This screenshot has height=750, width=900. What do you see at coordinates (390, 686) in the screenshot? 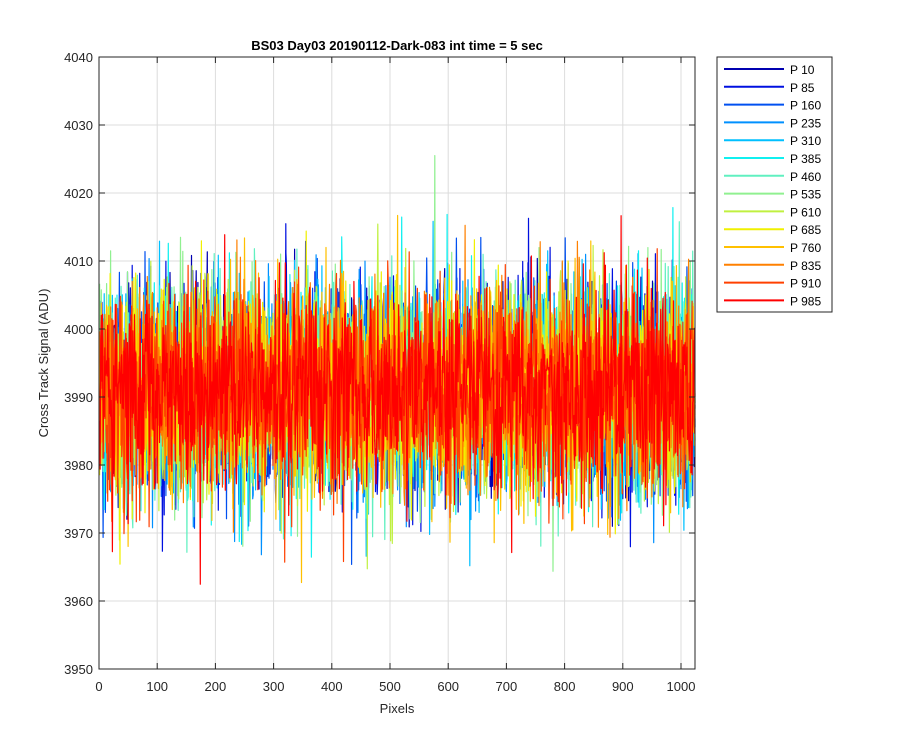
I see `x-tick-label: 500` at bounding box center [390, 686].